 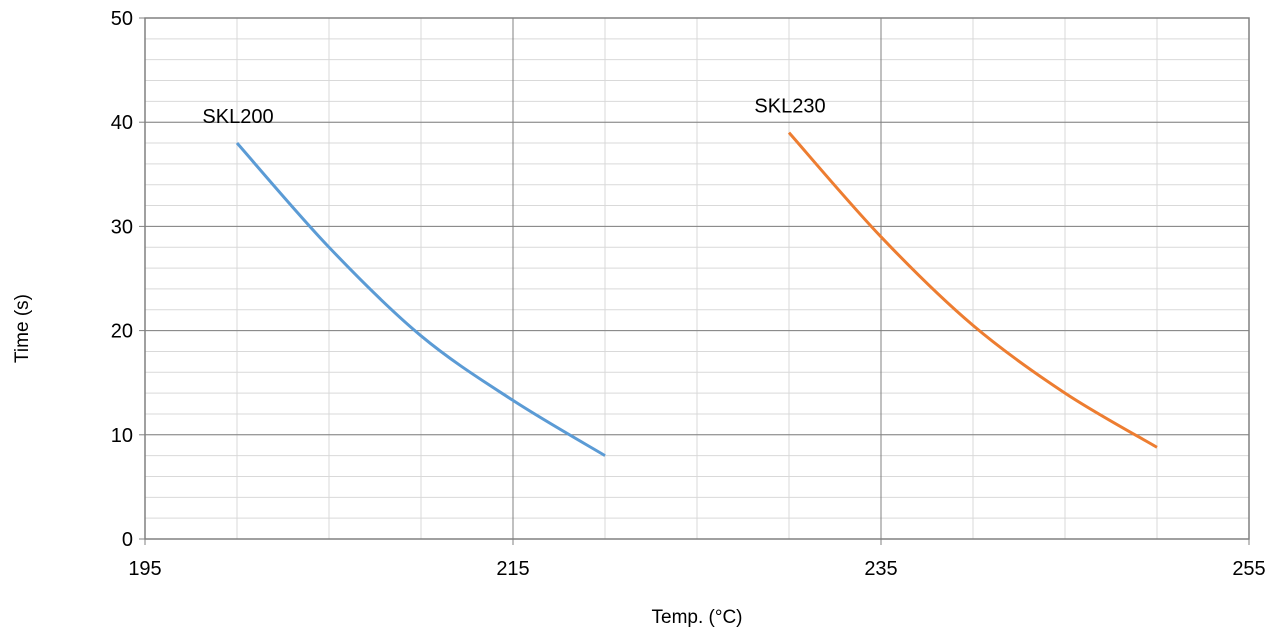 What do you see at coordinates (789, 107) in the screenshot?
I see `series-annotation-skl230: SKL230` at bounding box center [789, 107].